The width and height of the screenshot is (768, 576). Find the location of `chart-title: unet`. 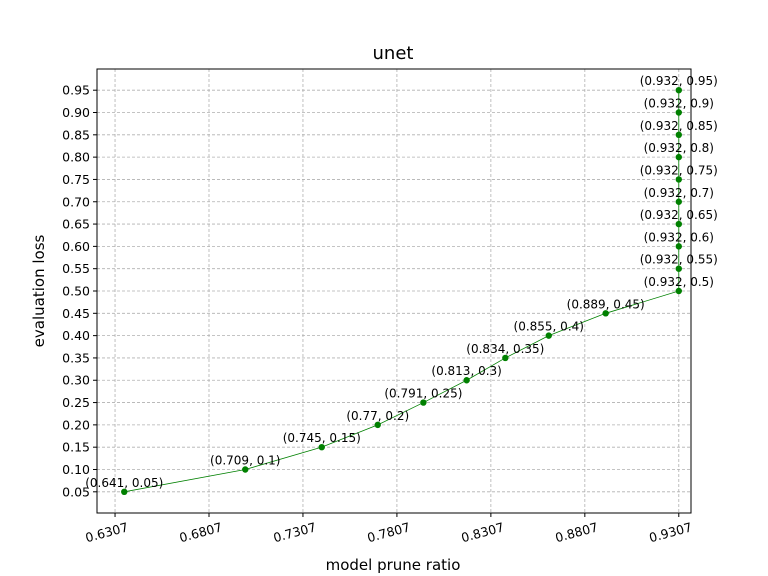

chart-title: unet is located at coordinates (393, 53).